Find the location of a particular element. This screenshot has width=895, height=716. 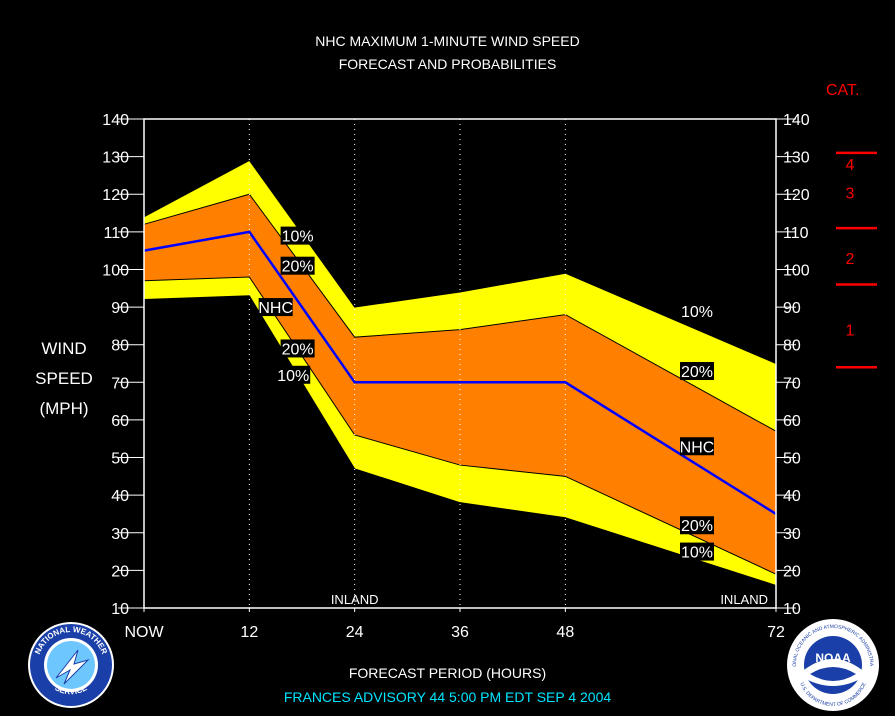

y-tick-label-right: 120 is located at coordinates (796, 195).